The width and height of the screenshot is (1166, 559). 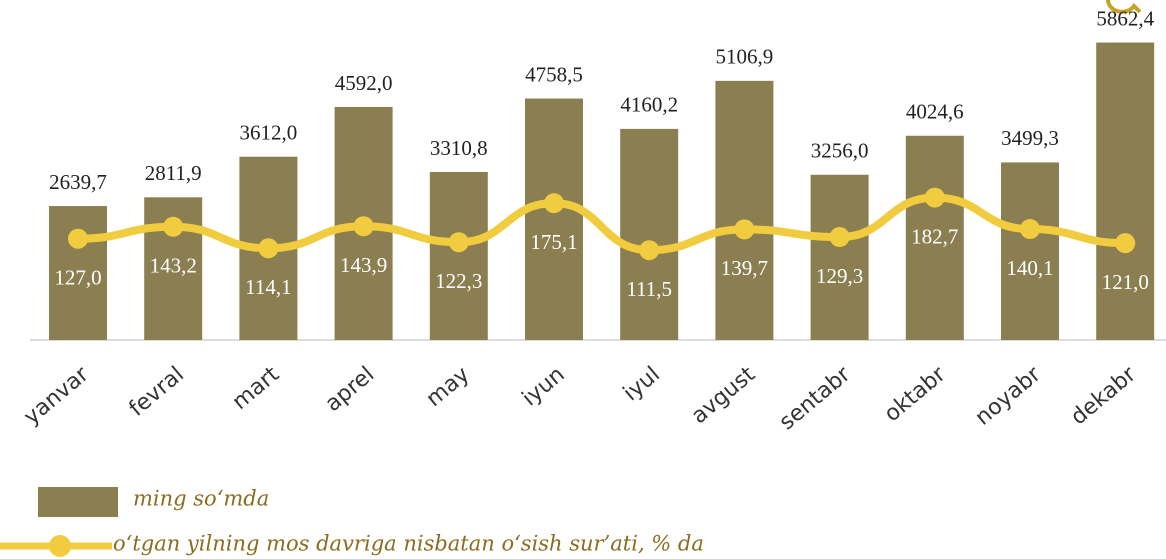 What do you see at coordinates (77, 278) in the screenshot?
I see `line-value-label: 127,0` at bounding box center [77, 278].